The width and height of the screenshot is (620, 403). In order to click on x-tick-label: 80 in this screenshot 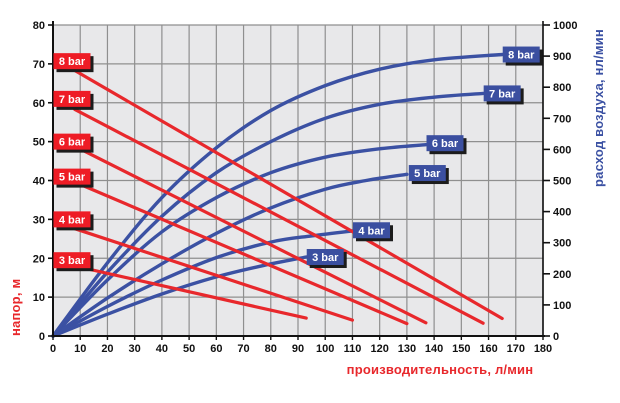, I will do `click(271, 349)`.